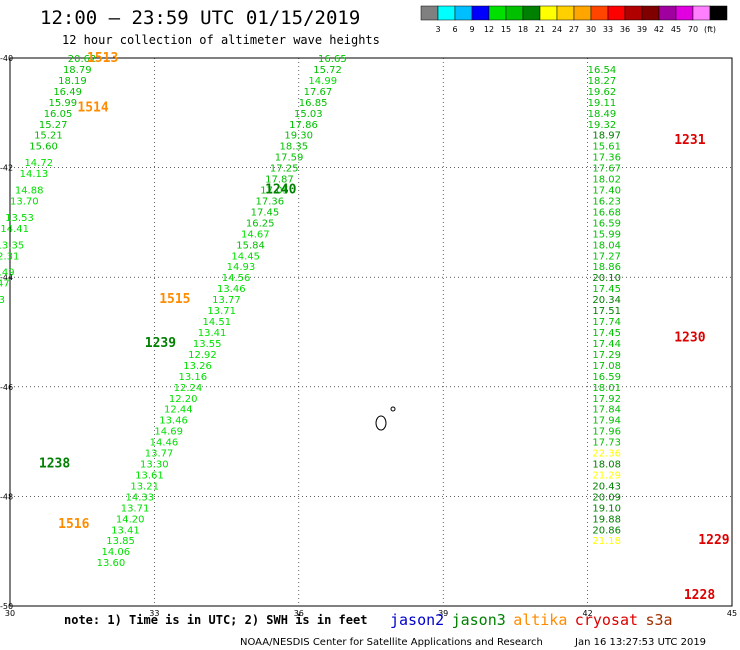 This screenshot has height=650, width=740. I want to click on wave-height-value: 20.43, so click(606, 486).